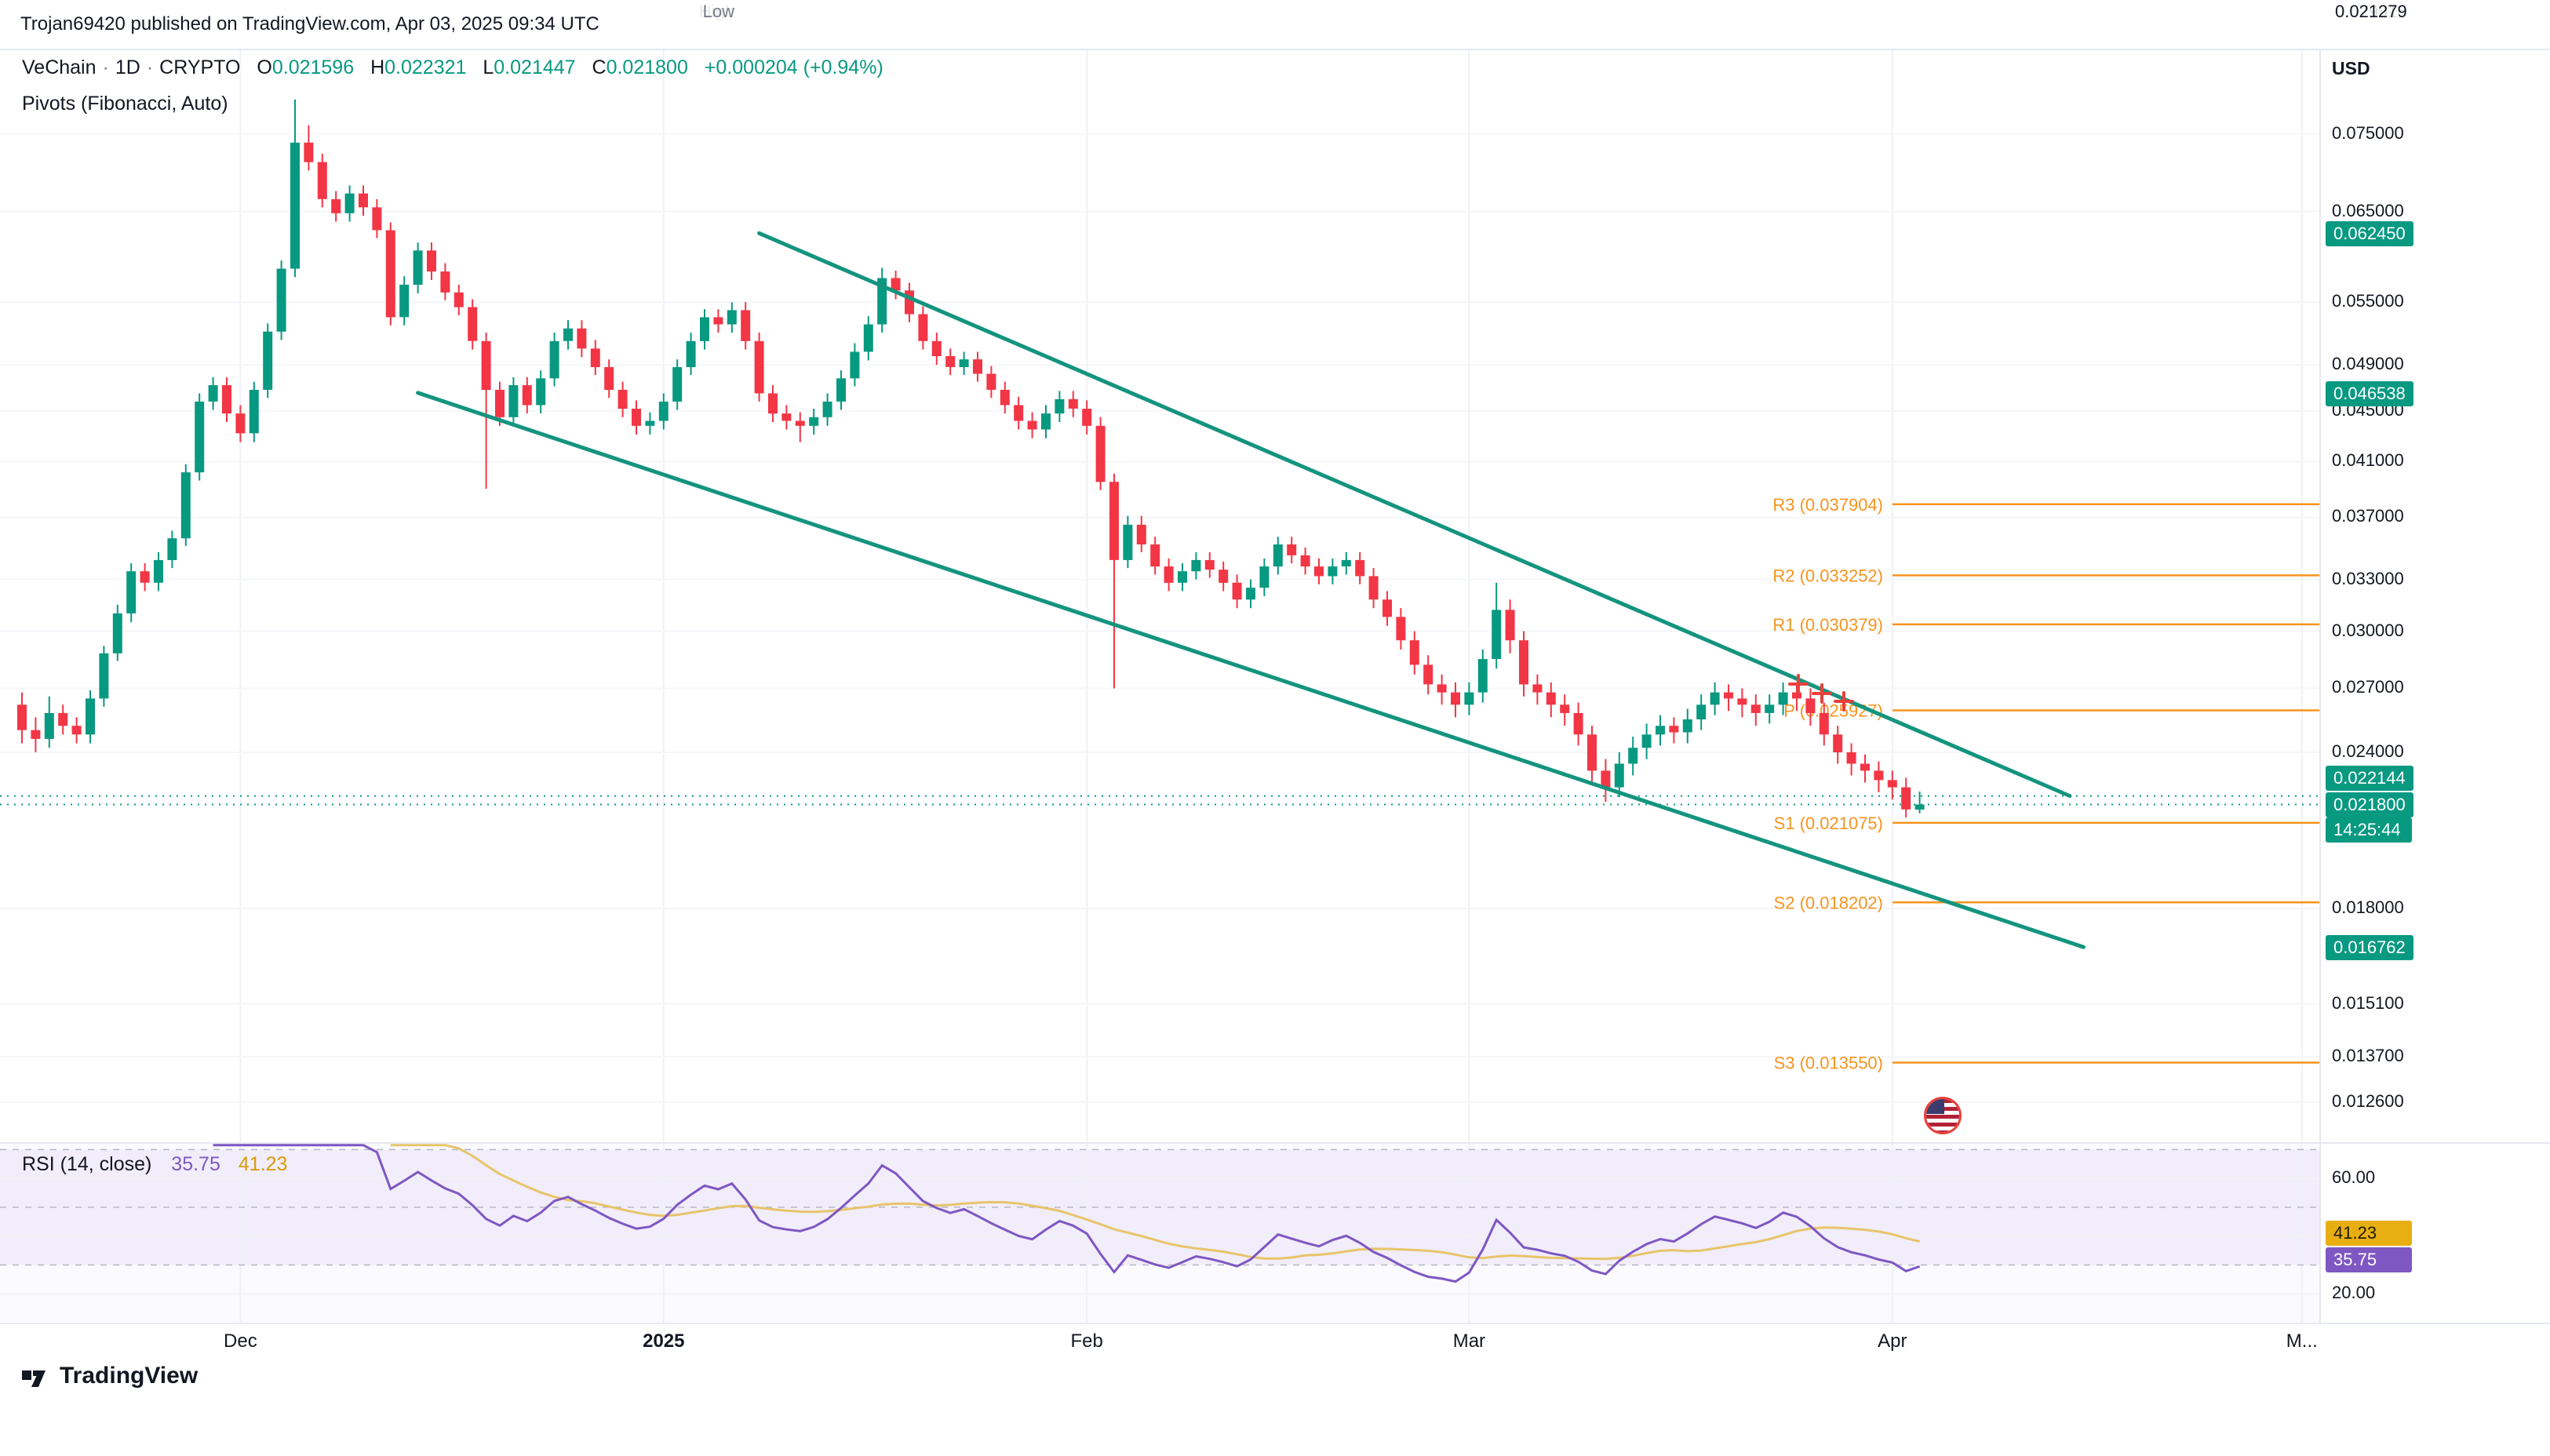  What do you see at coordinates (154, 1164) in the screenshot?
I see `rsi-legend: RSI (14, close) 35.75 41.23` at bounding box center [154, 1164].